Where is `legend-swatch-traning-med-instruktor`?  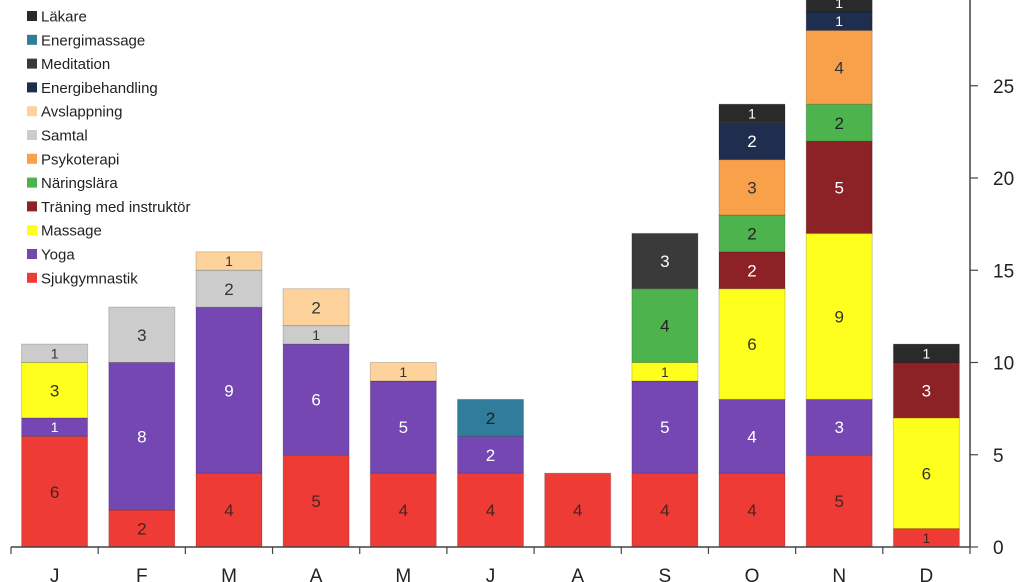 legend-swatch-traning-med-instruktor is located at coordinates (32, 206).